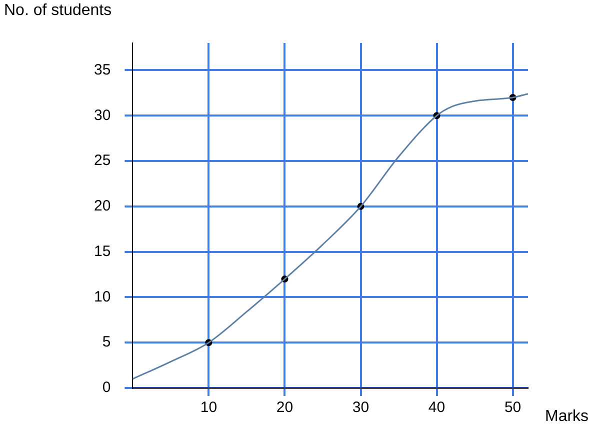  What do you see at coordinates (58, 11) in the screenshot?
I see `y-axis-title: No. of students` at bounding box center [58, 11].